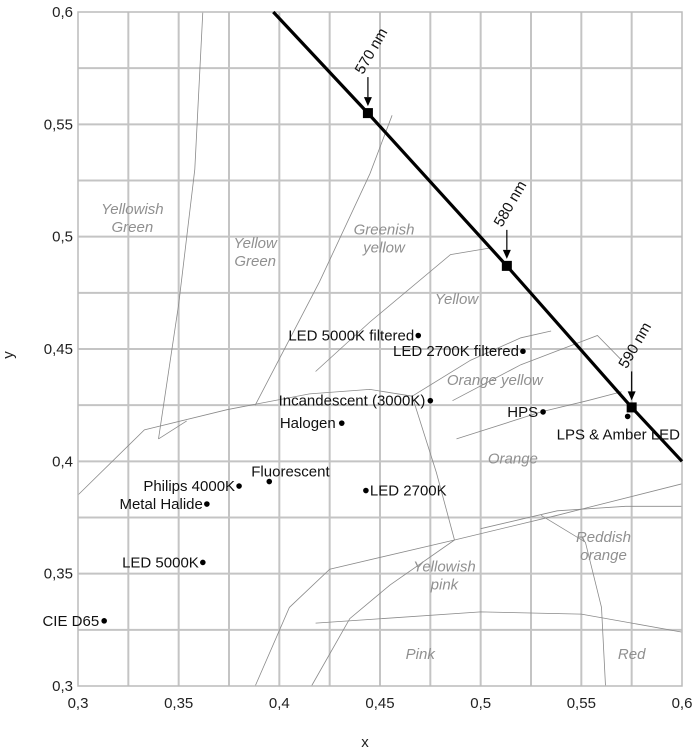 The image size is (699, 754). What do you see at coordinates (513, 459) in the screenshot?
I see `region-label: Orange` at bounding box center [513, 459].